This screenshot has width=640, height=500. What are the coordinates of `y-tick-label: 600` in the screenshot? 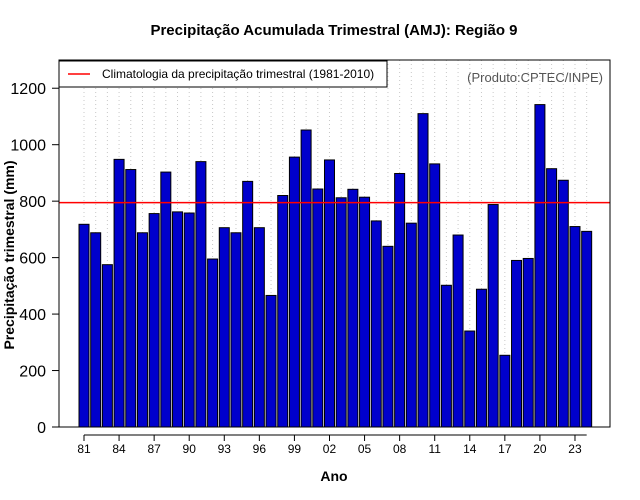 It's located at (32, 259).